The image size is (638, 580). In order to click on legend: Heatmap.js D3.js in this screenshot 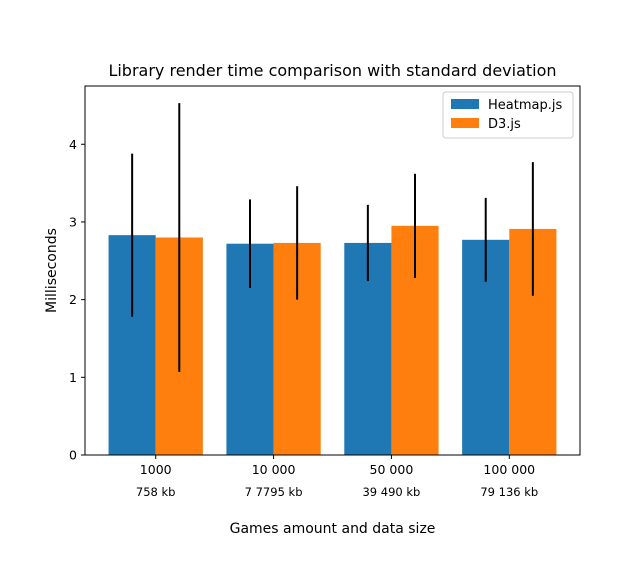, I will do `click(508, 115)`.